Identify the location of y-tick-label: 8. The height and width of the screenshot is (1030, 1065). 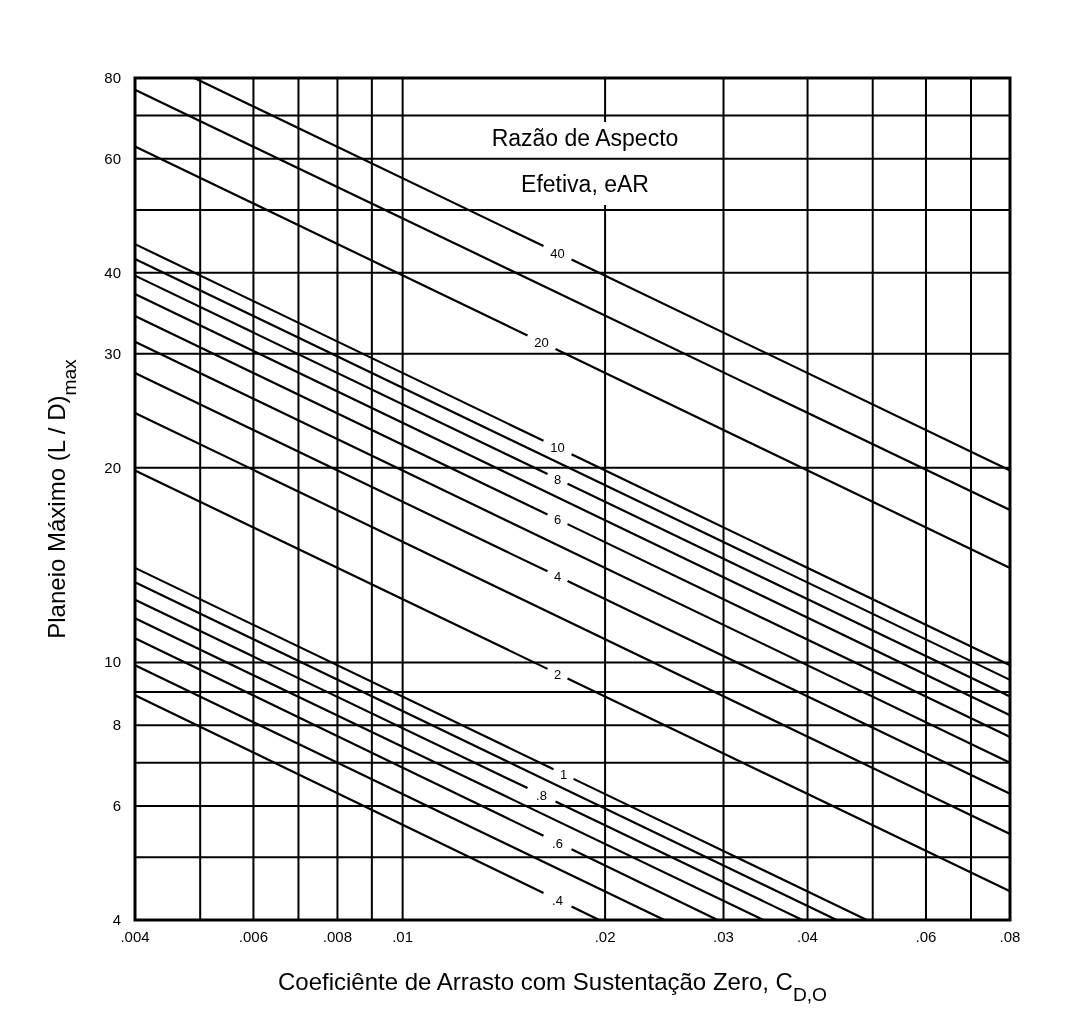
(116, 725).